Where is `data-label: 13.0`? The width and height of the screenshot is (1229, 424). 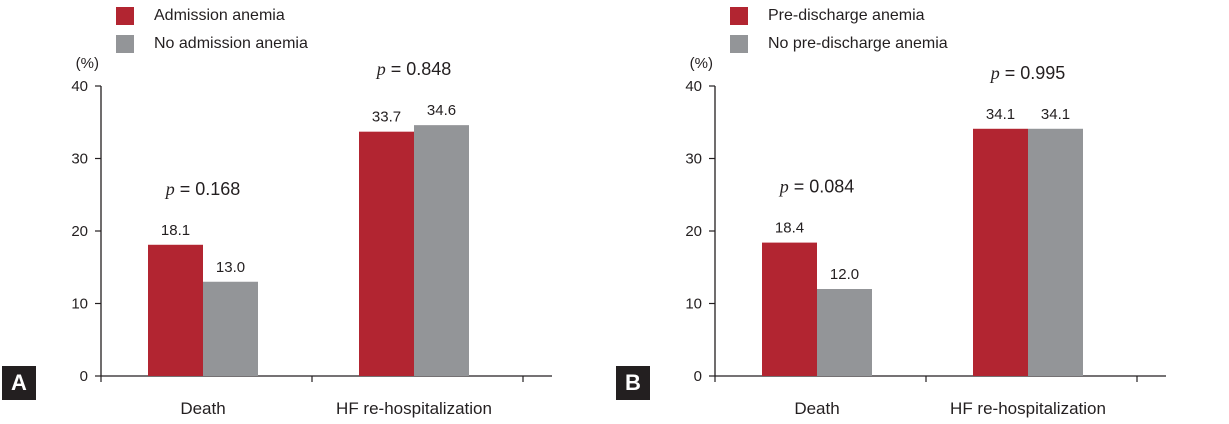
data-label: 13.0 is located at coordinates (230, 267).